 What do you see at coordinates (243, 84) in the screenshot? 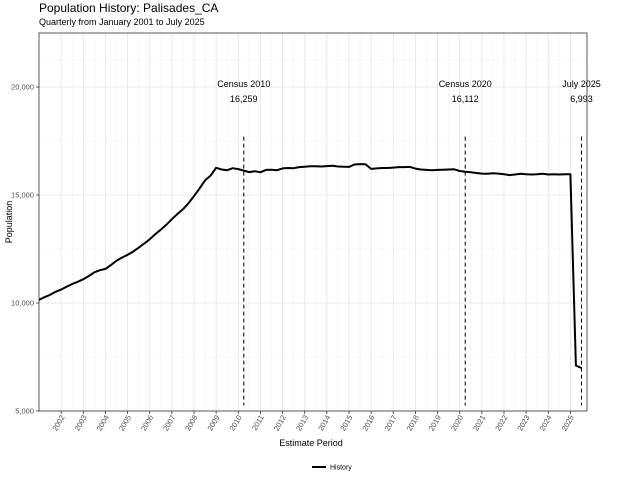
I see `reference-label: Census 2010` at bounding box center [243, 84].